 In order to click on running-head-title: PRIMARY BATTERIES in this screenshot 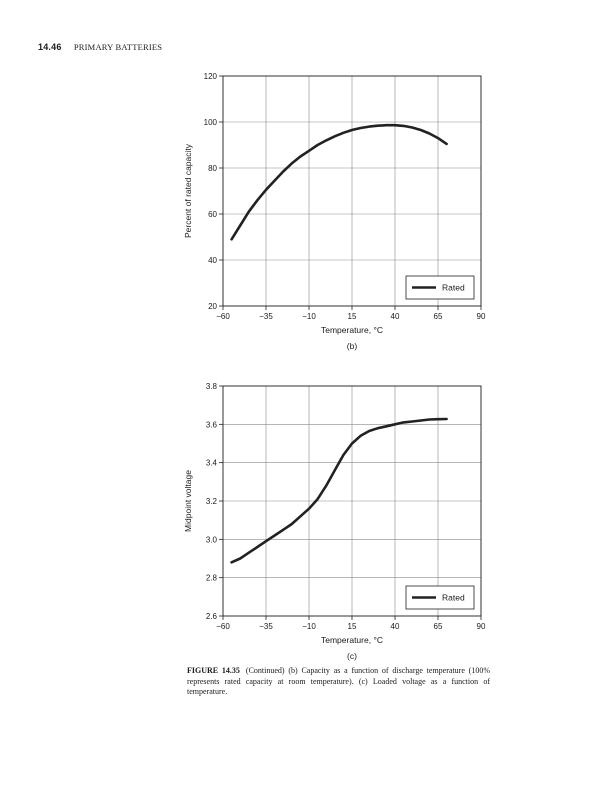, I will do `click(118, 47)`.